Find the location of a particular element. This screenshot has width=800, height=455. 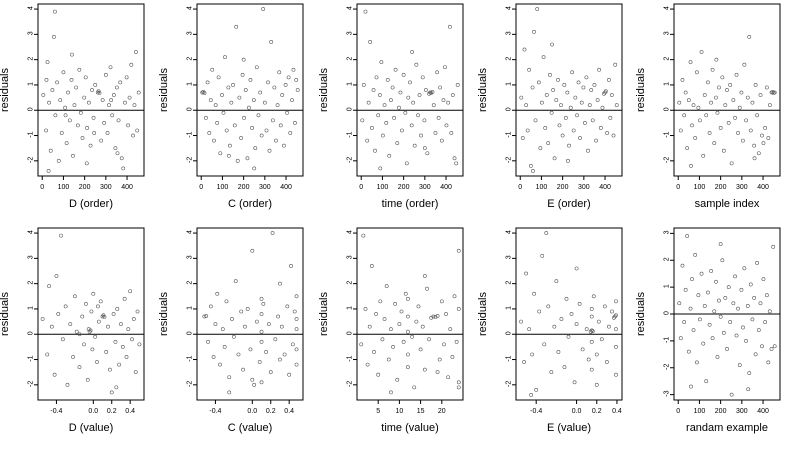

y-tick-label: 2 is located at coordinates (190, 283).